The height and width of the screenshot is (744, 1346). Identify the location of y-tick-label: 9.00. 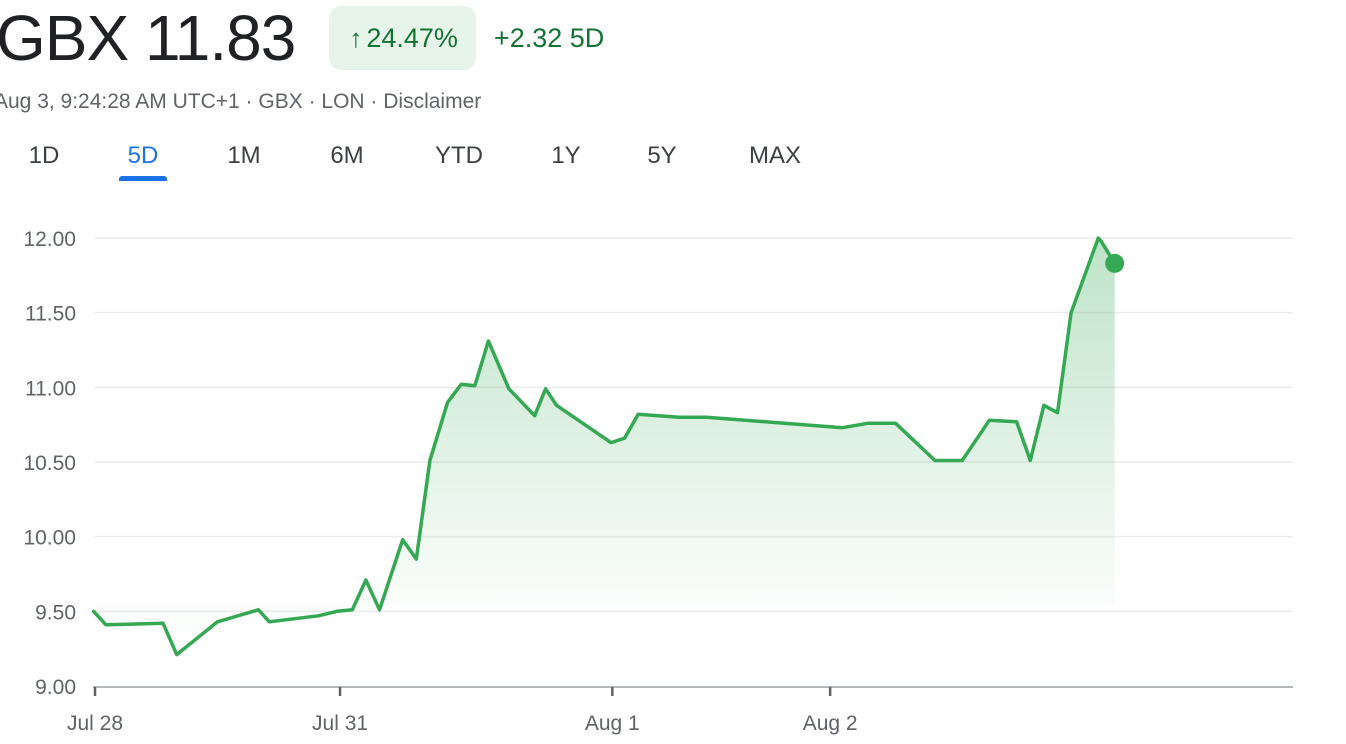
(55, 687).